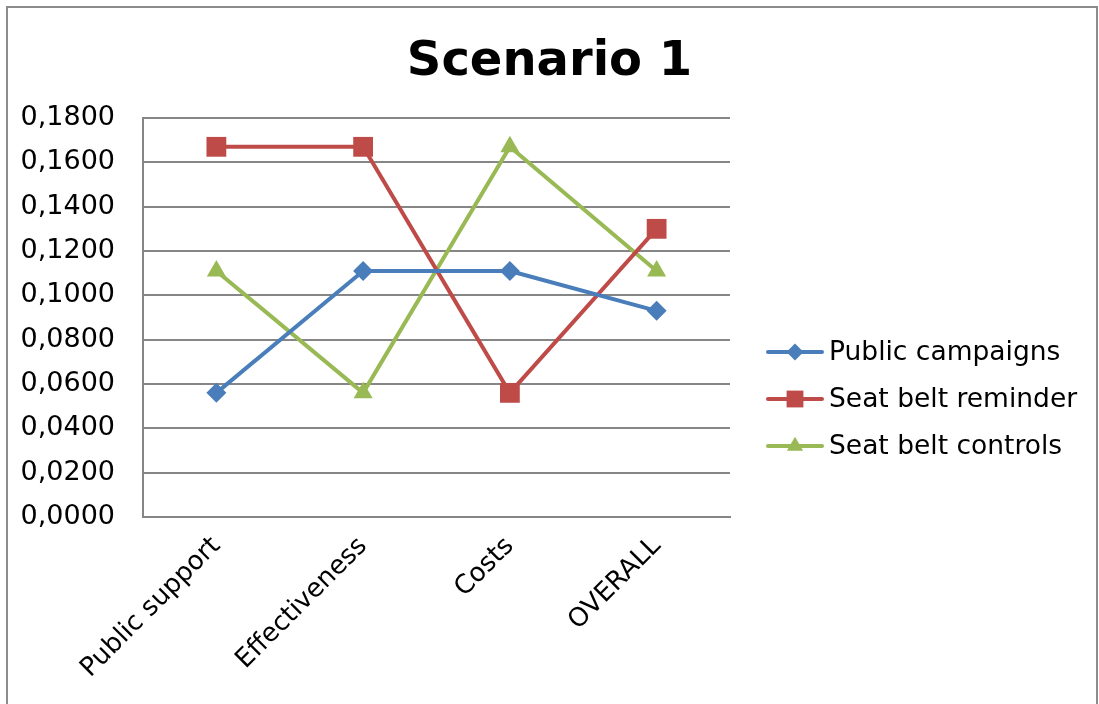 This screenshot has width=1099, height=704. Describe the element at coordinates (67, 382) in the screenshot. I see `y-tick-label: 0,0600` at that location.